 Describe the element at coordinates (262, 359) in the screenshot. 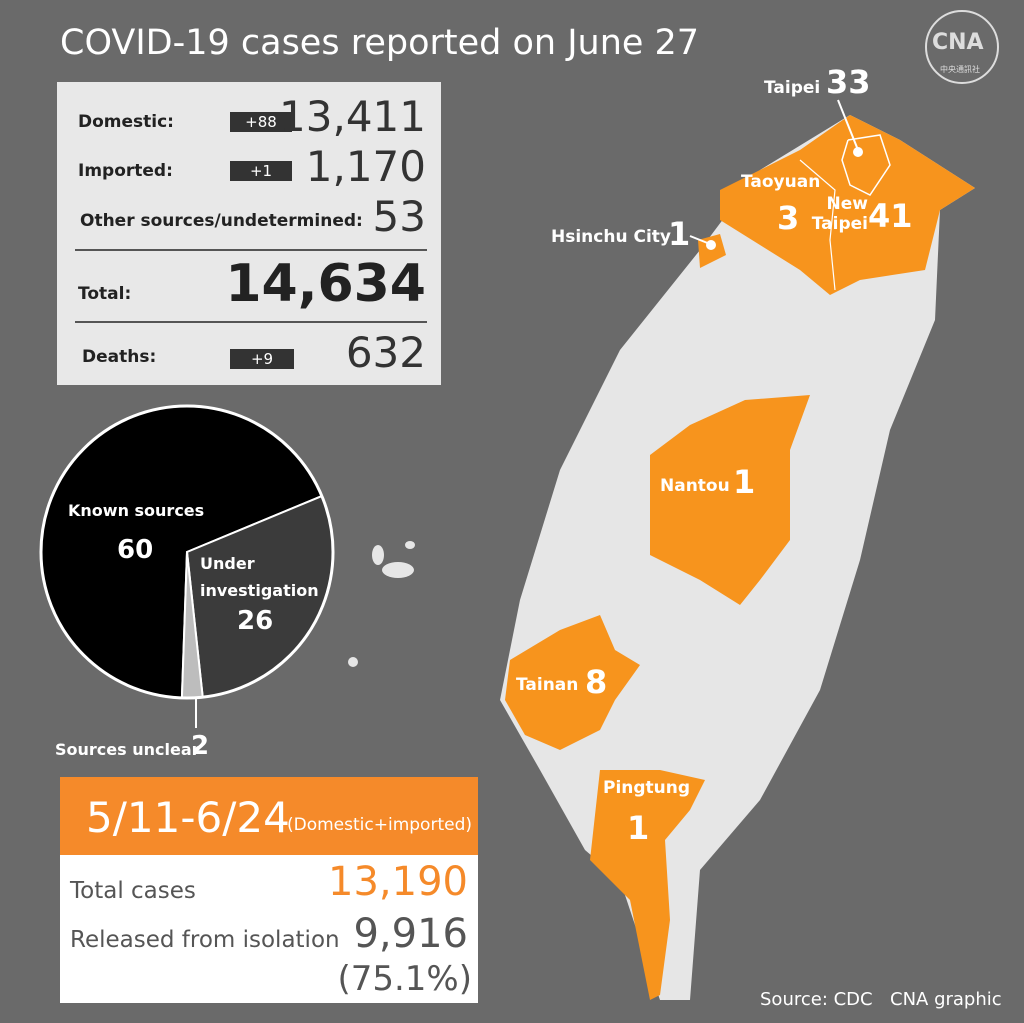

I see `deaths-change: +9` at that location.